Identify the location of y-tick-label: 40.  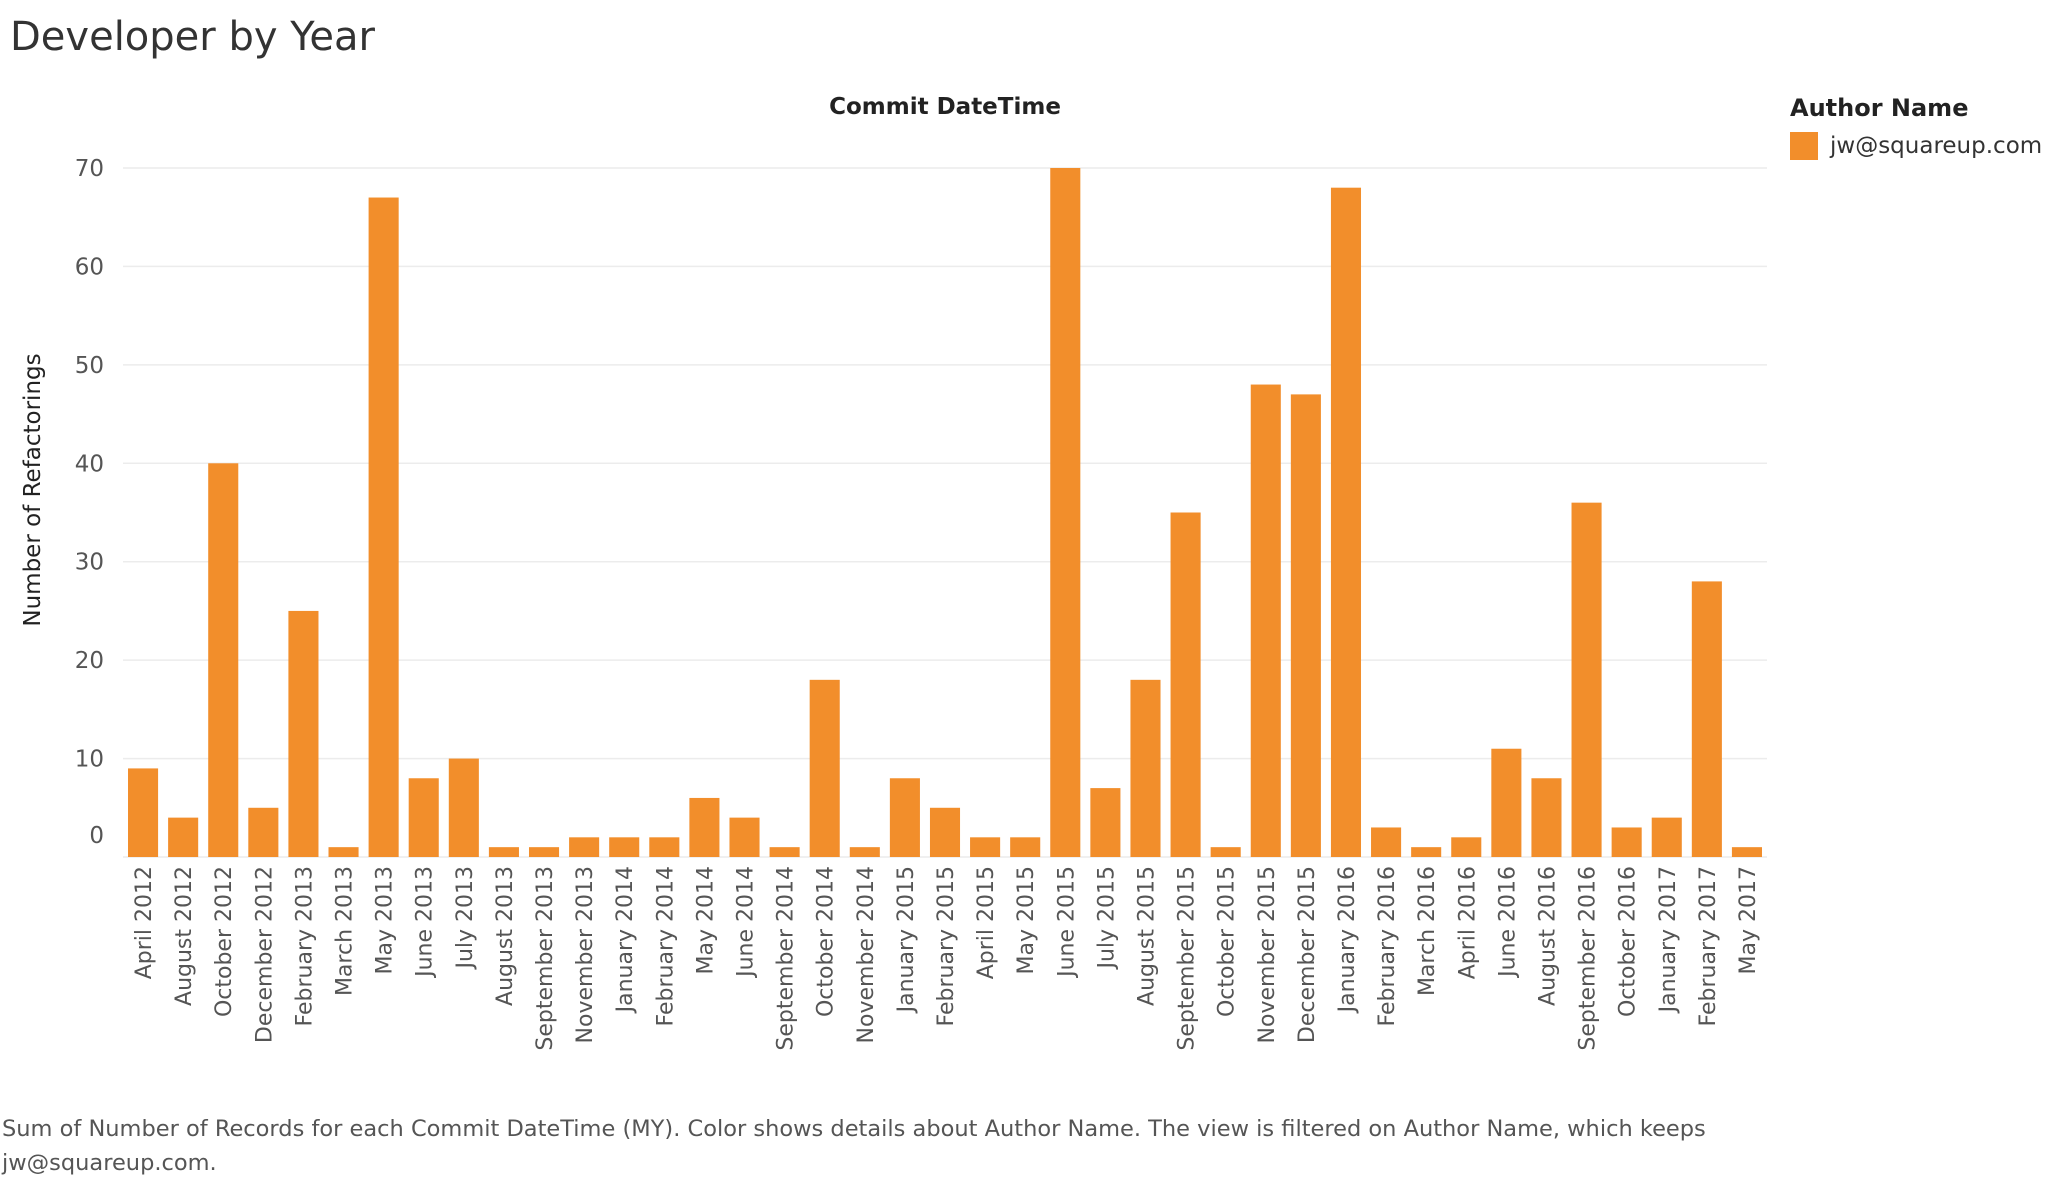
(89, 464).